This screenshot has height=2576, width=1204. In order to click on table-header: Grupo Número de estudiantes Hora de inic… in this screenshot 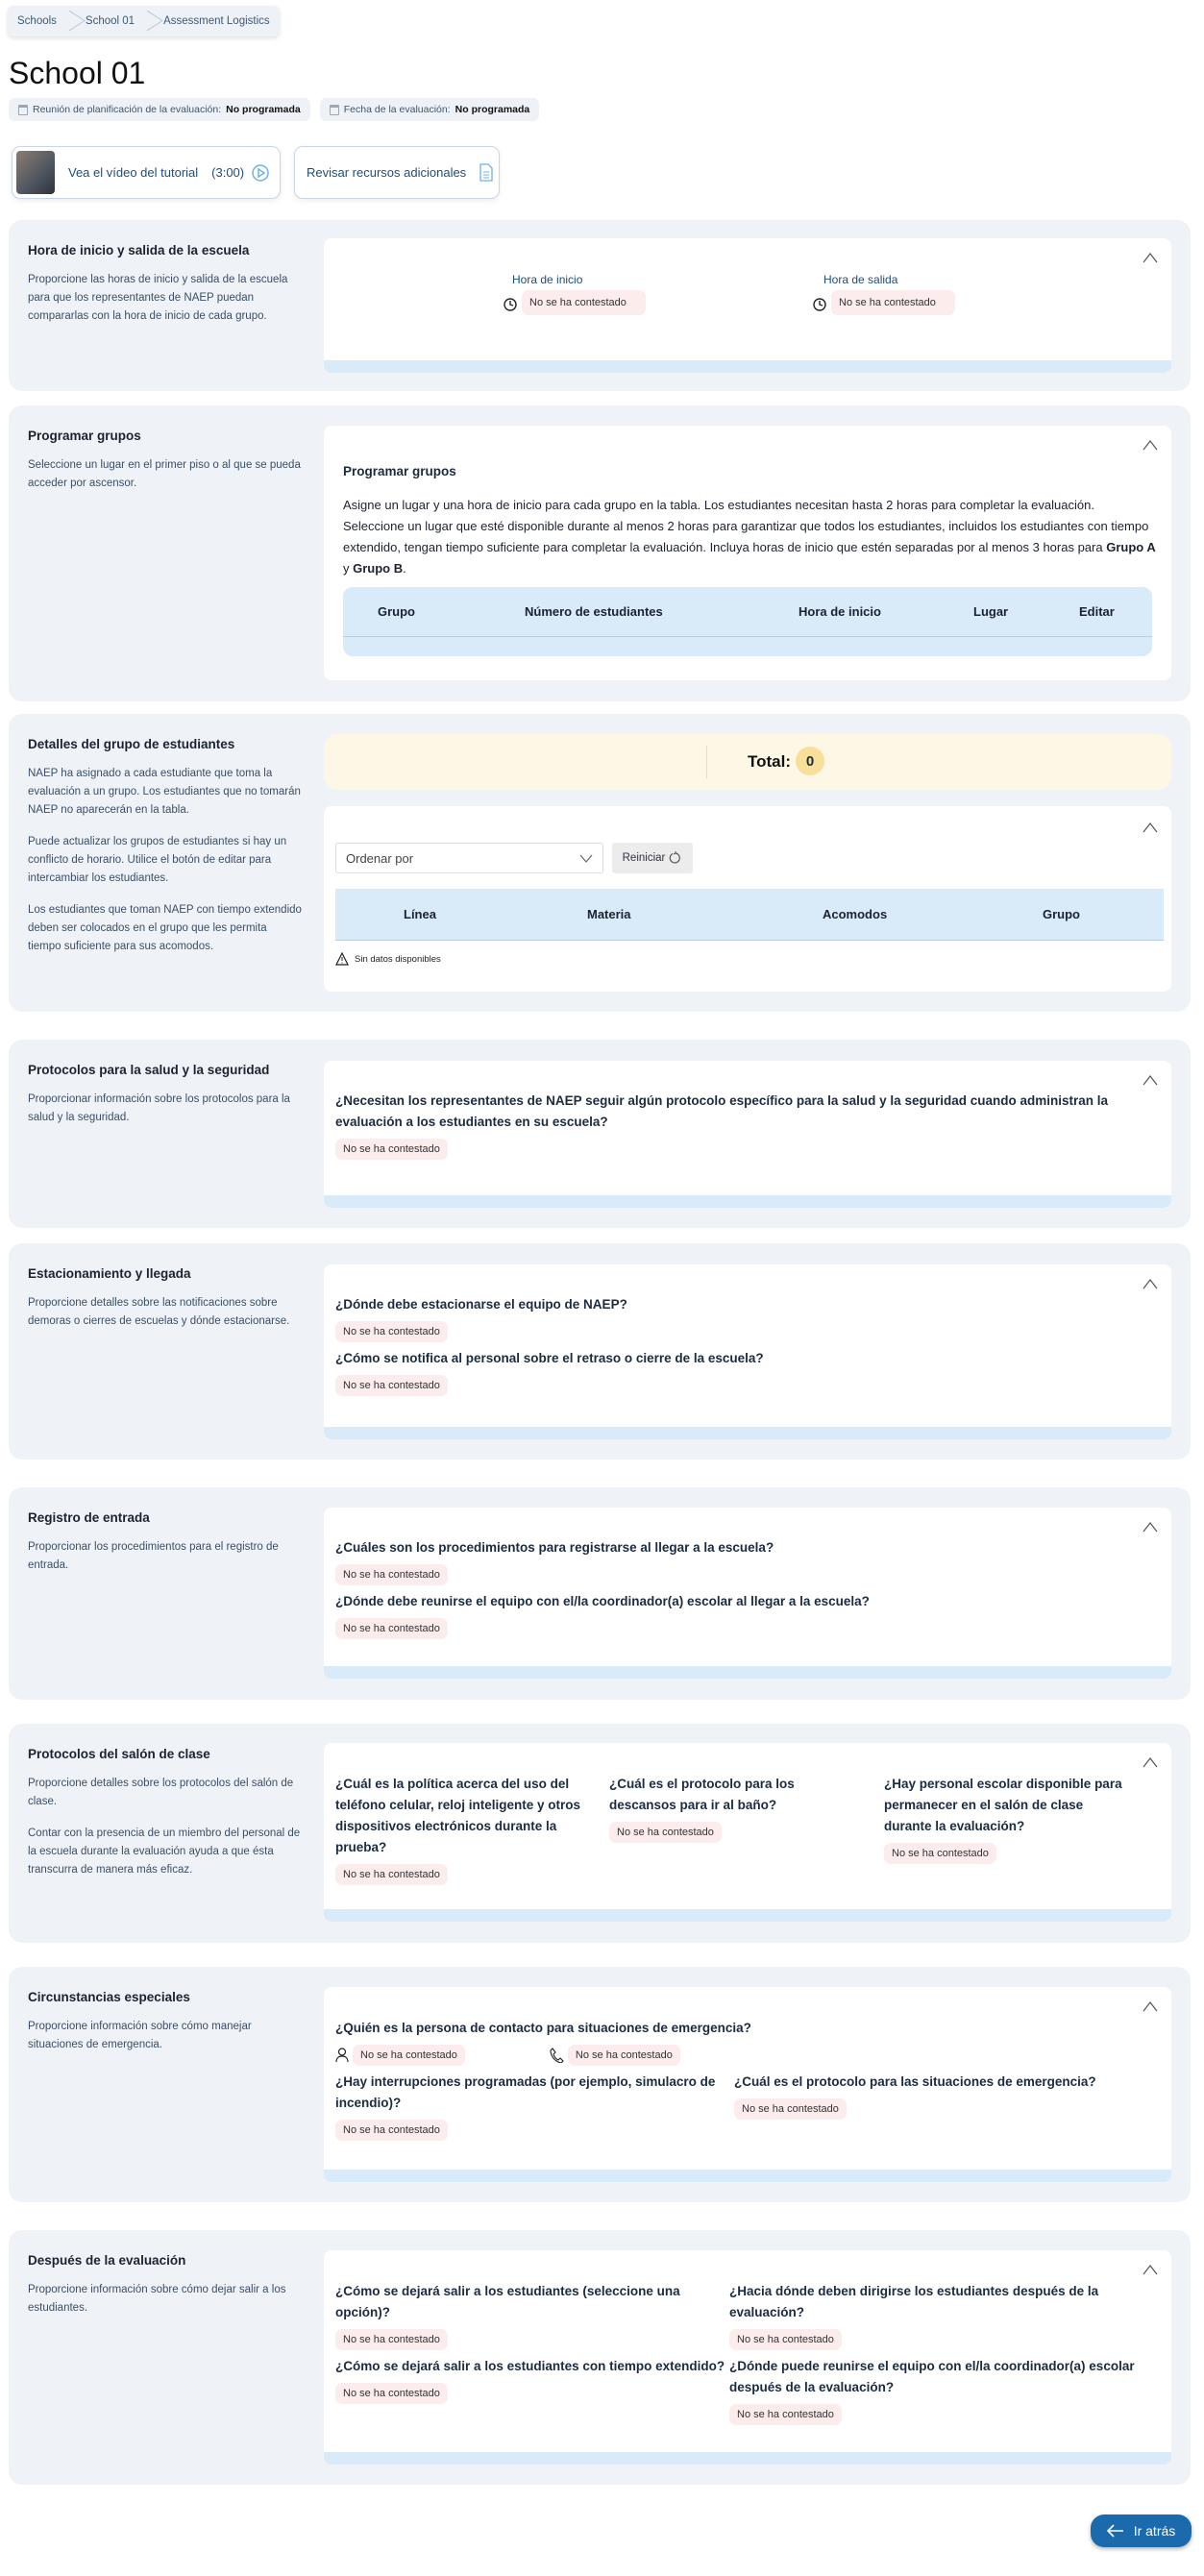, I will do `click(748, 612)`.